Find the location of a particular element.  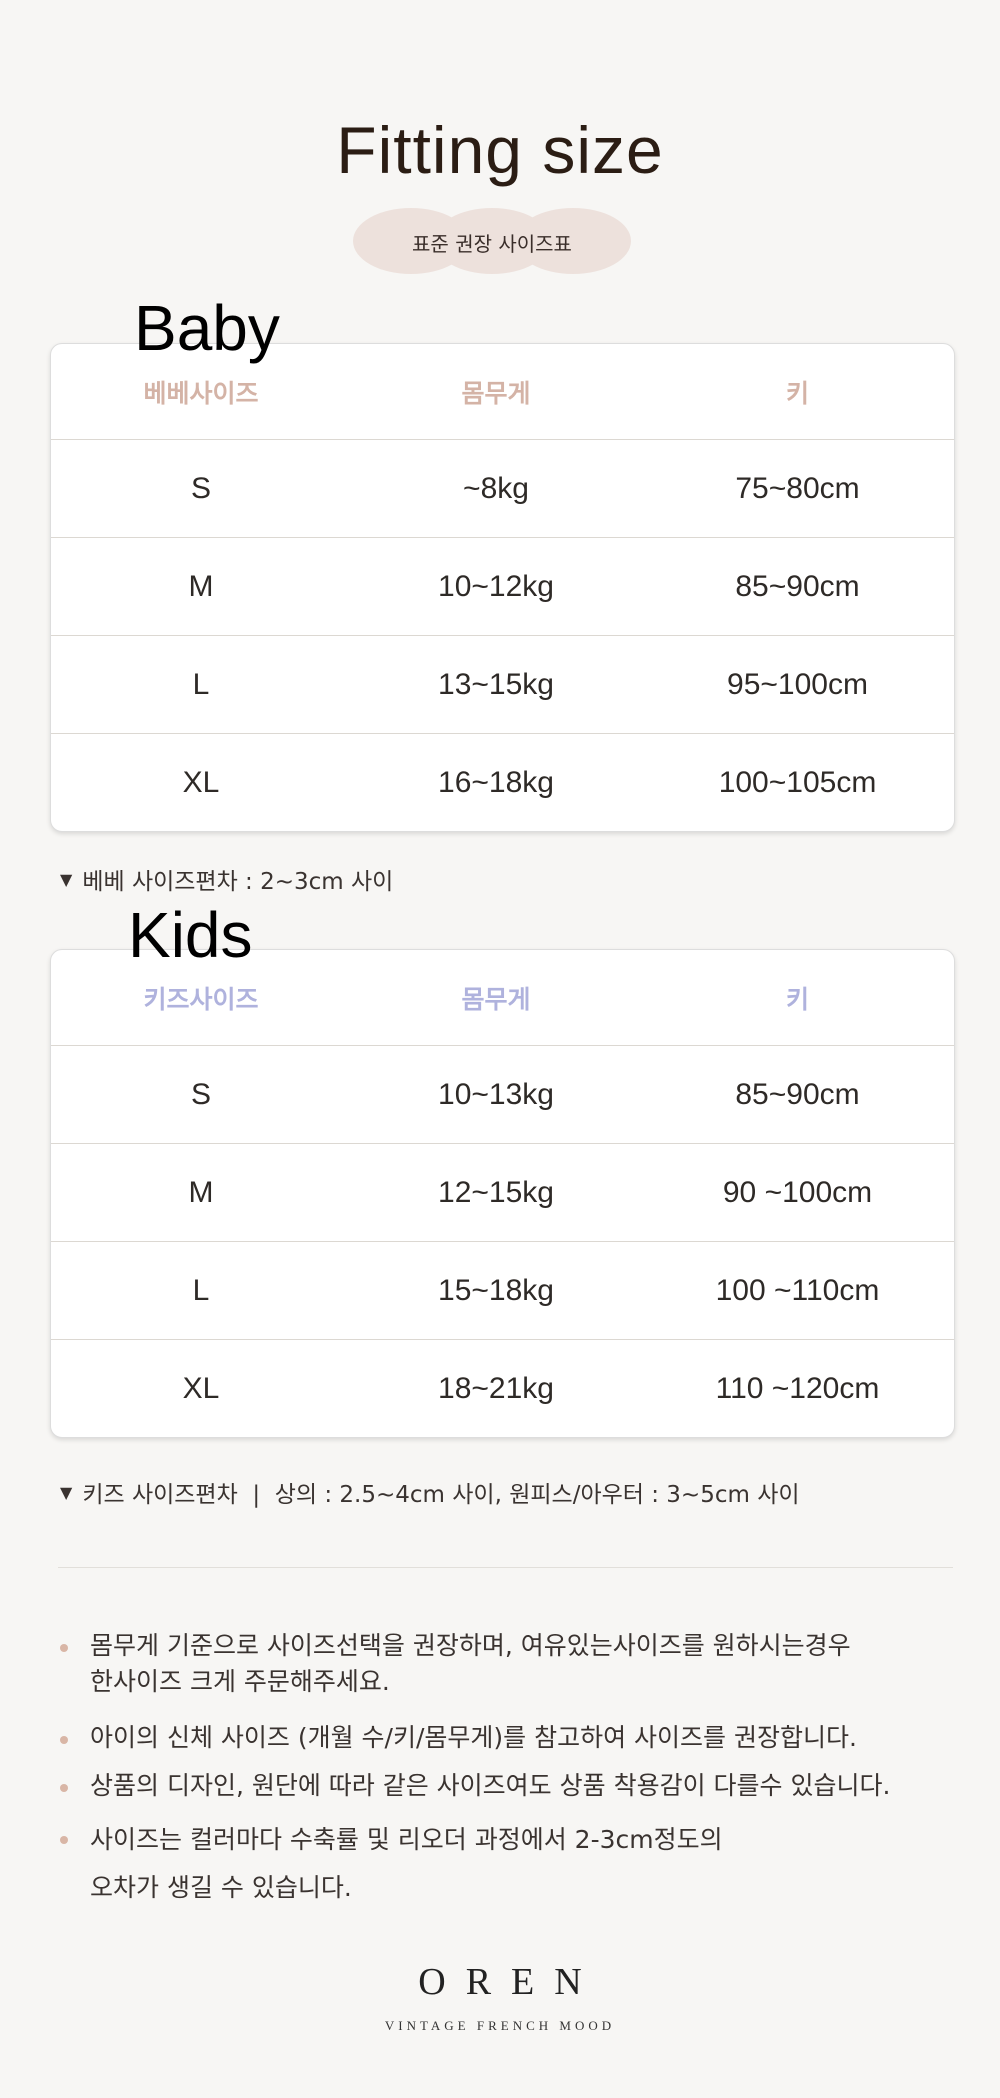

table-row: XL 18~21kg 110 ~120cm is located at coordinates (502, 1388).